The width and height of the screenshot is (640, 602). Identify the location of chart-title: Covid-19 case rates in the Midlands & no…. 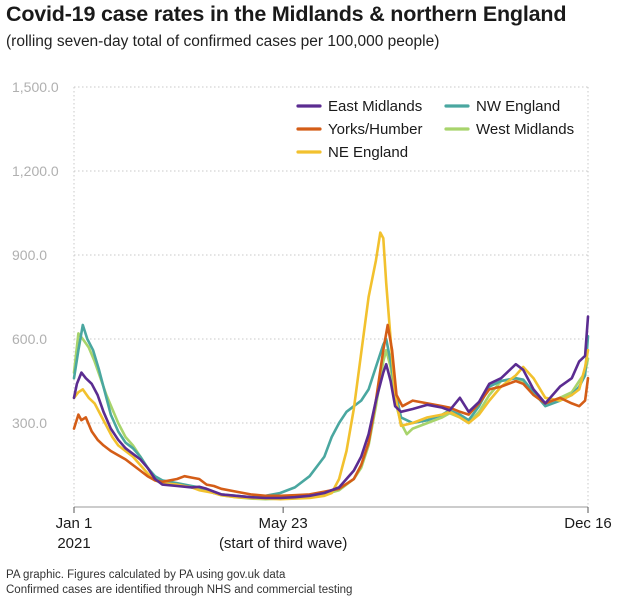
(286, 14).